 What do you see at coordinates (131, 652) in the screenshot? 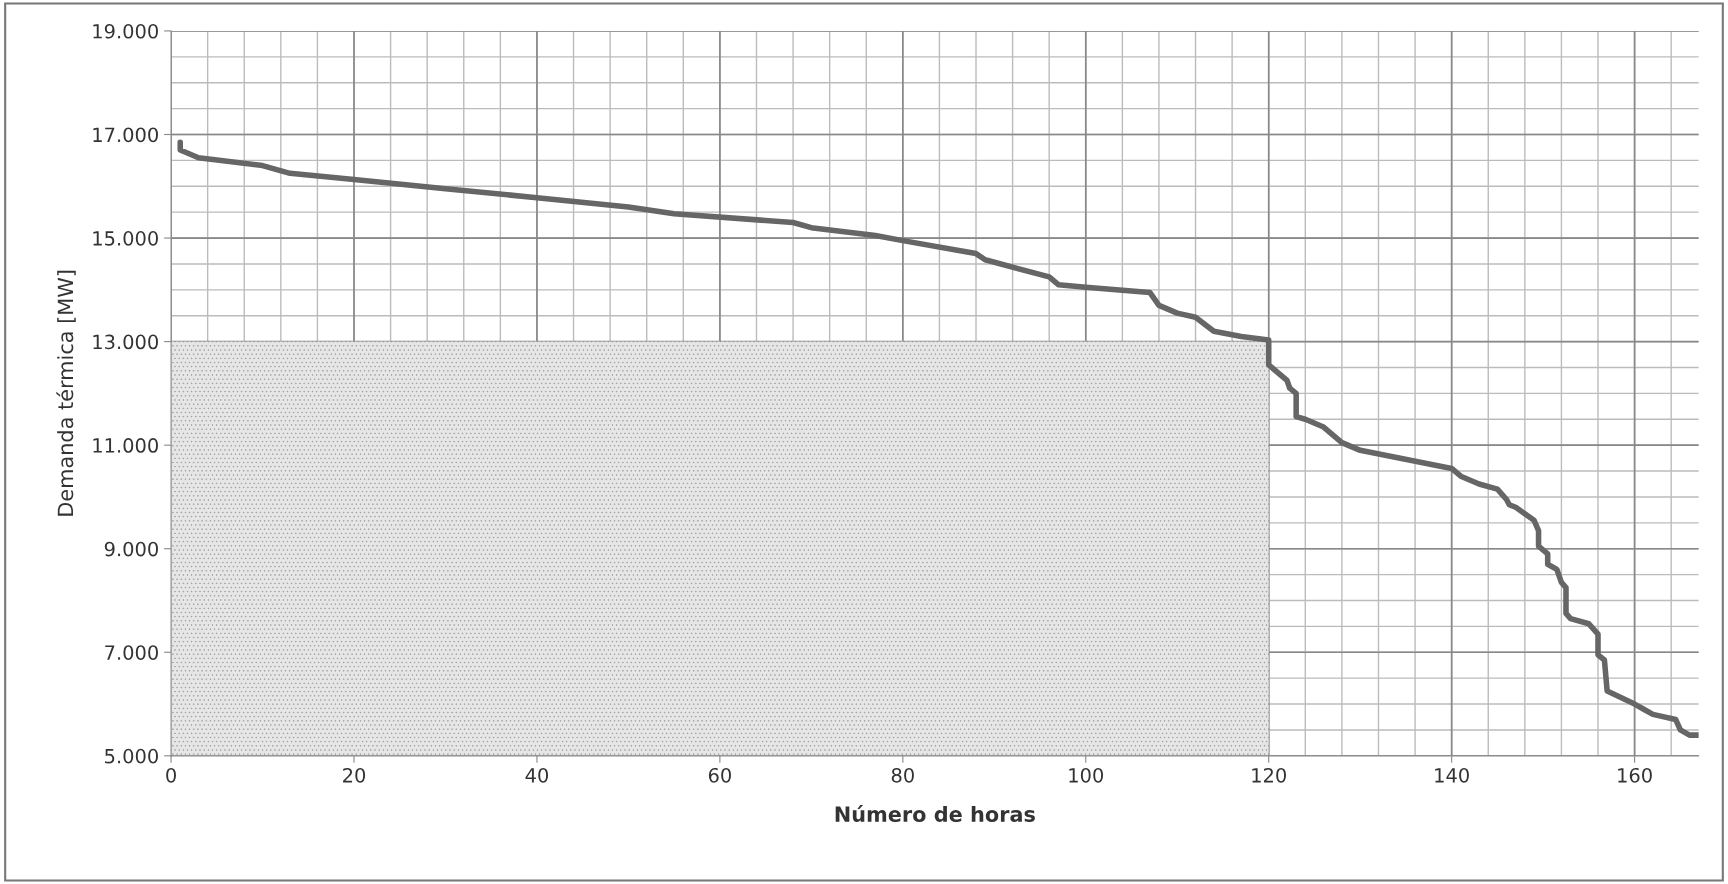
I see `y-tick-label: 7.000` at bounding box center [131, 652].